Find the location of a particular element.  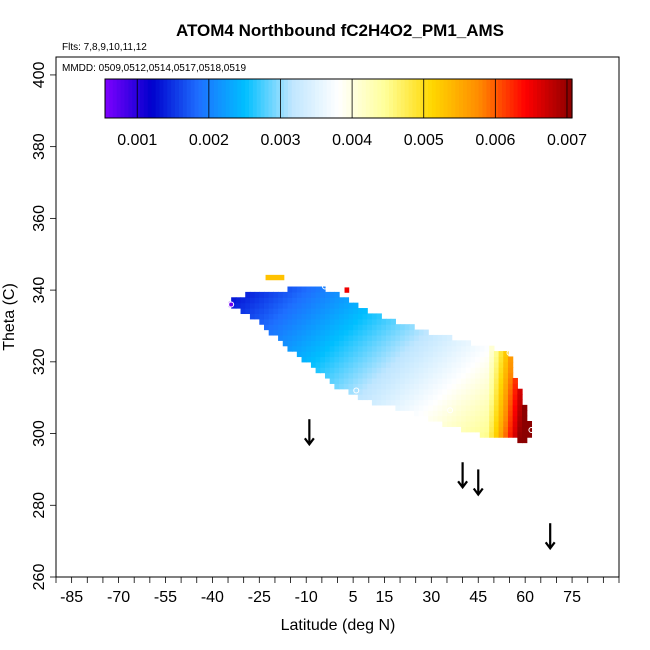

x-tick-label: 45 is located at coordinates (478, 597).